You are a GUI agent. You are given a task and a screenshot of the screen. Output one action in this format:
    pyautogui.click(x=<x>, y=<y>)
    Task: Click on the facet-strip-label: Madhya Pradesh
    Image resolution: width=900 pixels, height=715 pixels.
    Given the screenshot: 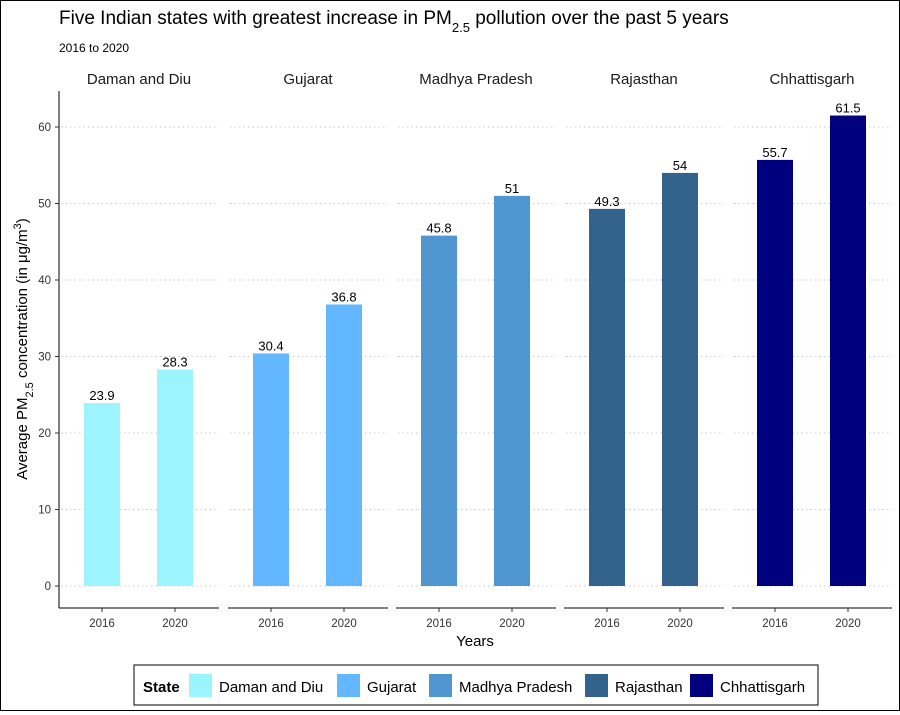 What is the action you would take?
    pyautogui.click(x=475, y=79)
    